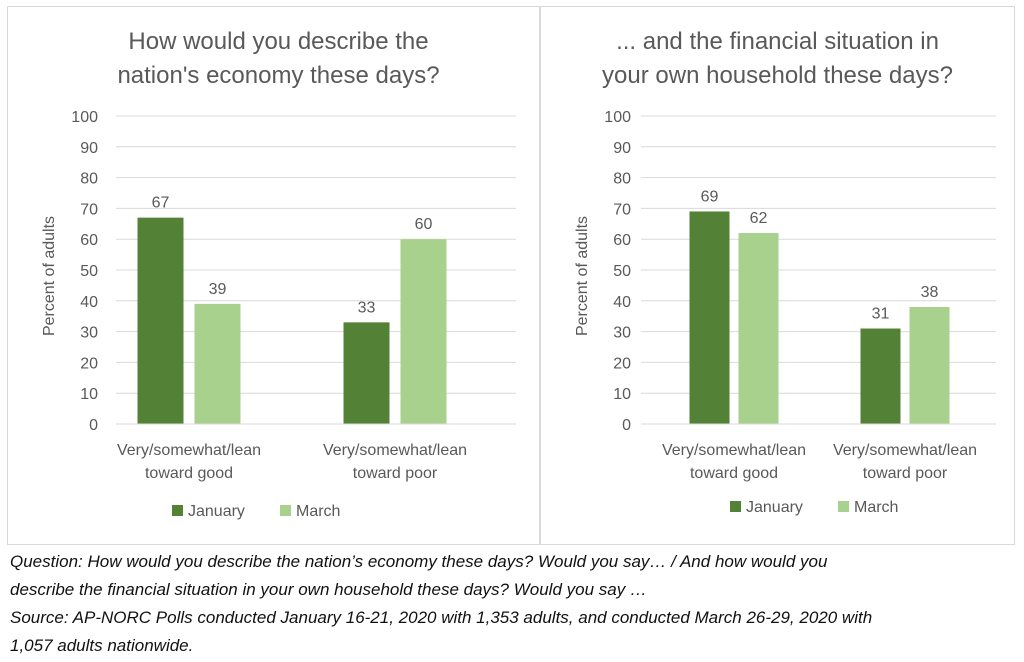  What do you see at coordinates (930, 292) in the screenshot?
I see `data-label: 38` at bounding box center [930, 292].